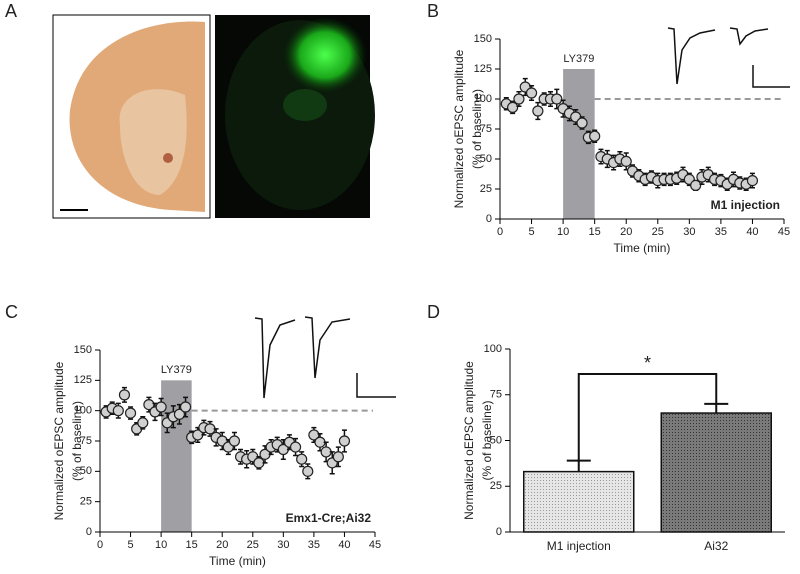  What do you see at coordinates (647, 363) in the screenshot?
I see `significance-marker: *` at bounding box center [647, 363].